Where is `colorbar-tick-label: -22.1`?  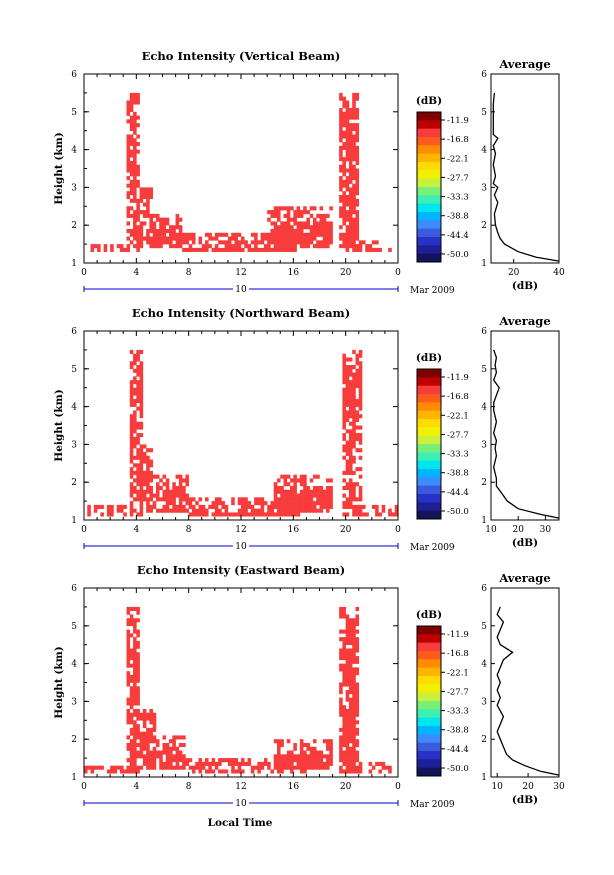
colorbar-tick-label: -22.1 is located at coordinates (458, 673).